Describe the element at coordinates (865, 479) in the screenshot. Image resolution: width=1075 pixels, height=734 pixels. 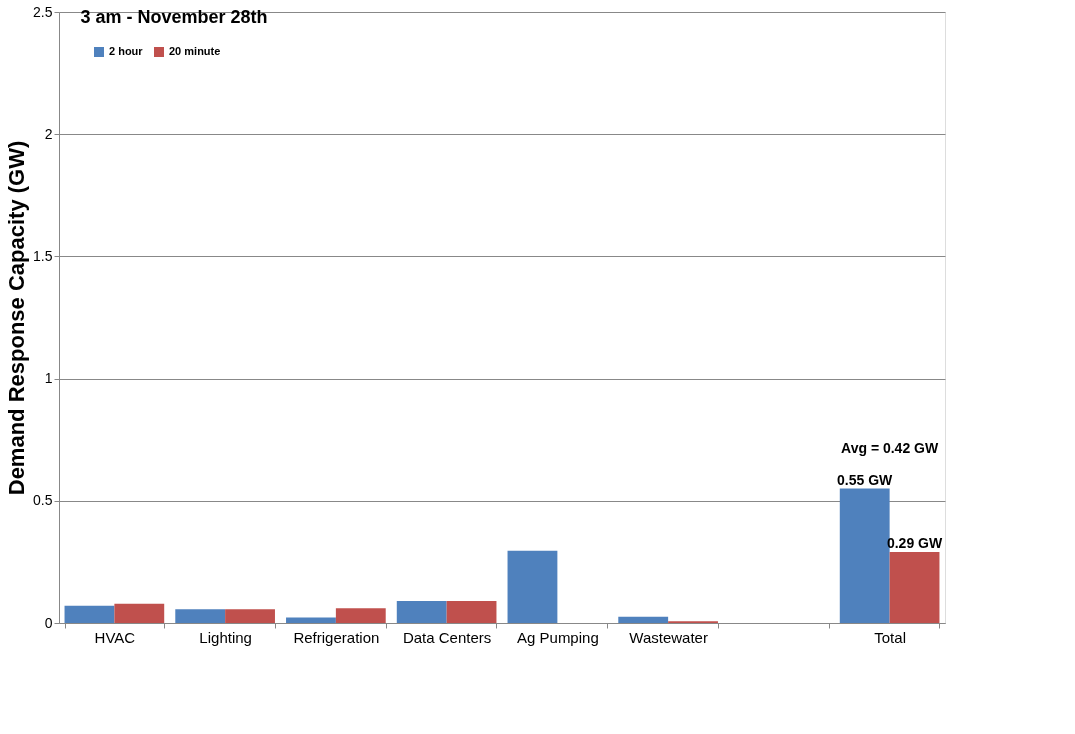
I see `data-label: 0.55 GW` at that location.